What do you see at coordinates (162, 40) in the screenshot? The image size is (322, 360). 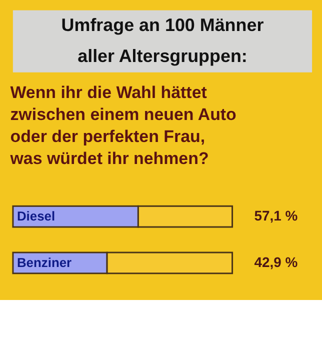 I see `chart-title: Umfrage an 100 Männer aller Altersgruppen:` at bounding box center [162, 40].